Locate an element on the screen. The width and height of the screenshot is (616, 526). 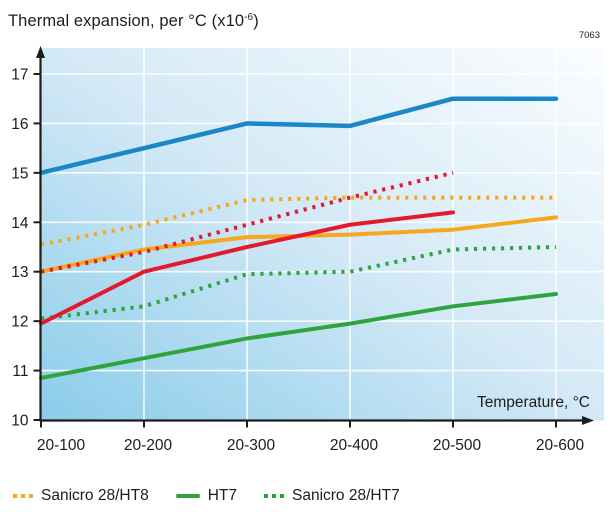
chart-legend: Sanicro 28/HT8 HT7 Sanicro 28/HT7 is located at coordinates (206, 496).